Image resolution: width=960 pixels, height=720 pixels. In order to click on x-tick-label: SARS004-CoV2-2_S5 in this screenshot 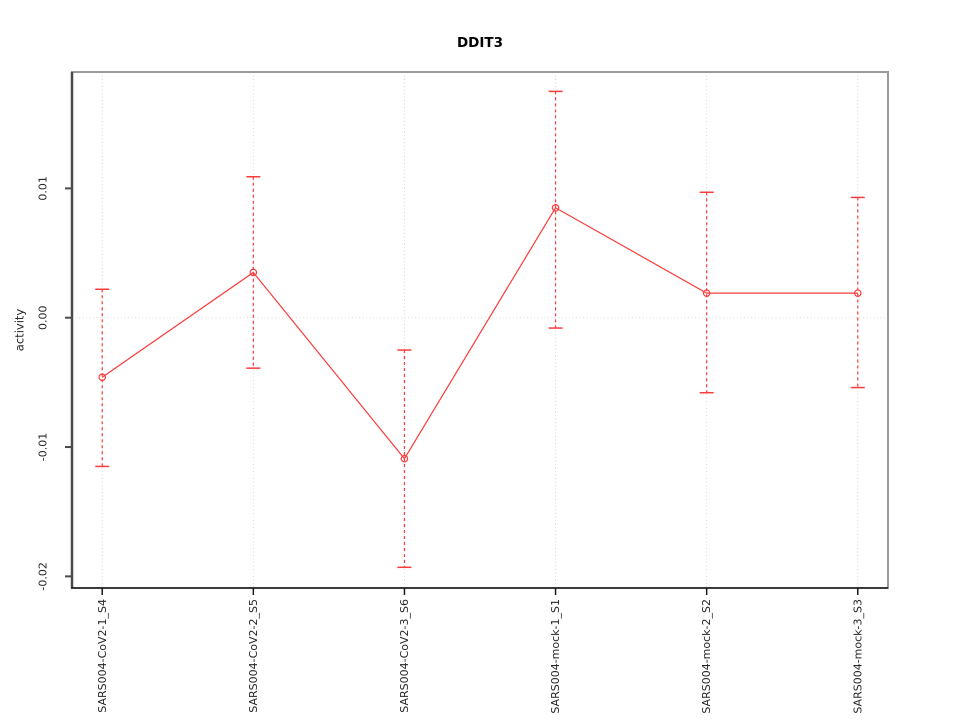, I will do `click(253, 656)`.